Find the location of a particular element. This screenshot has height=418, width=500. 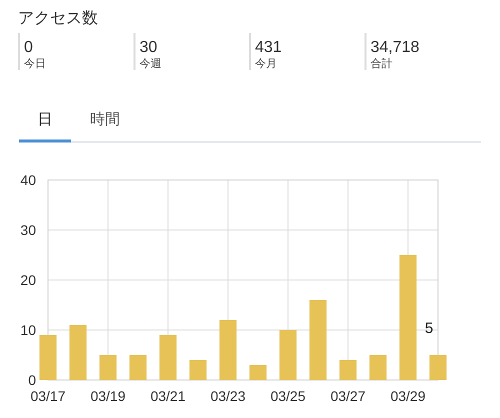

text: 34,718 is located at coordinates (395, 47).